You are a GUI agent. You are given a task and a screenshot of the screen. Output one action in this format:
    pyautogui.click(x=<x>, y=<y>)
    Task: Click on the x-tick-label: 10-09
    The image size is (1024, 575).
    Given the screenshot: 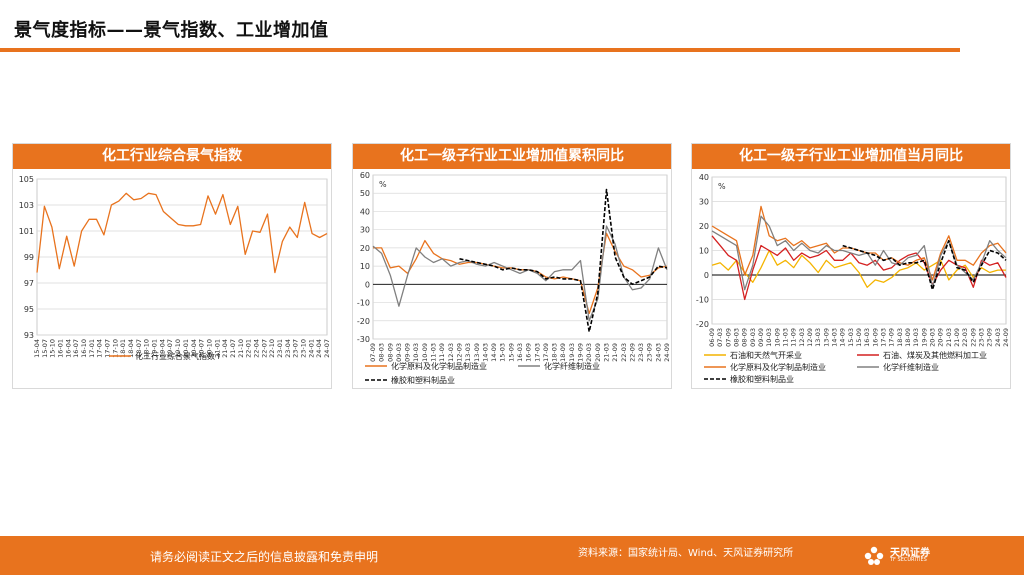 What is the action you would take?
    pyautogui.click(x=425, y=352)
    